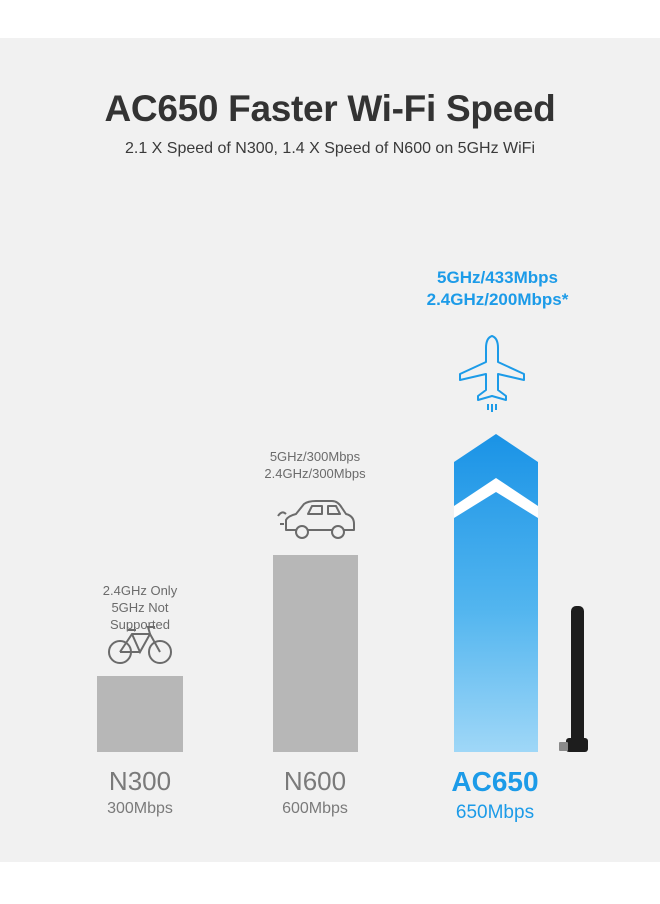 Image resolution: width=660 pixels, height=904 pixels. I want to click on n300-note-line-1: 2.4GHz Only, so click(140, 590).